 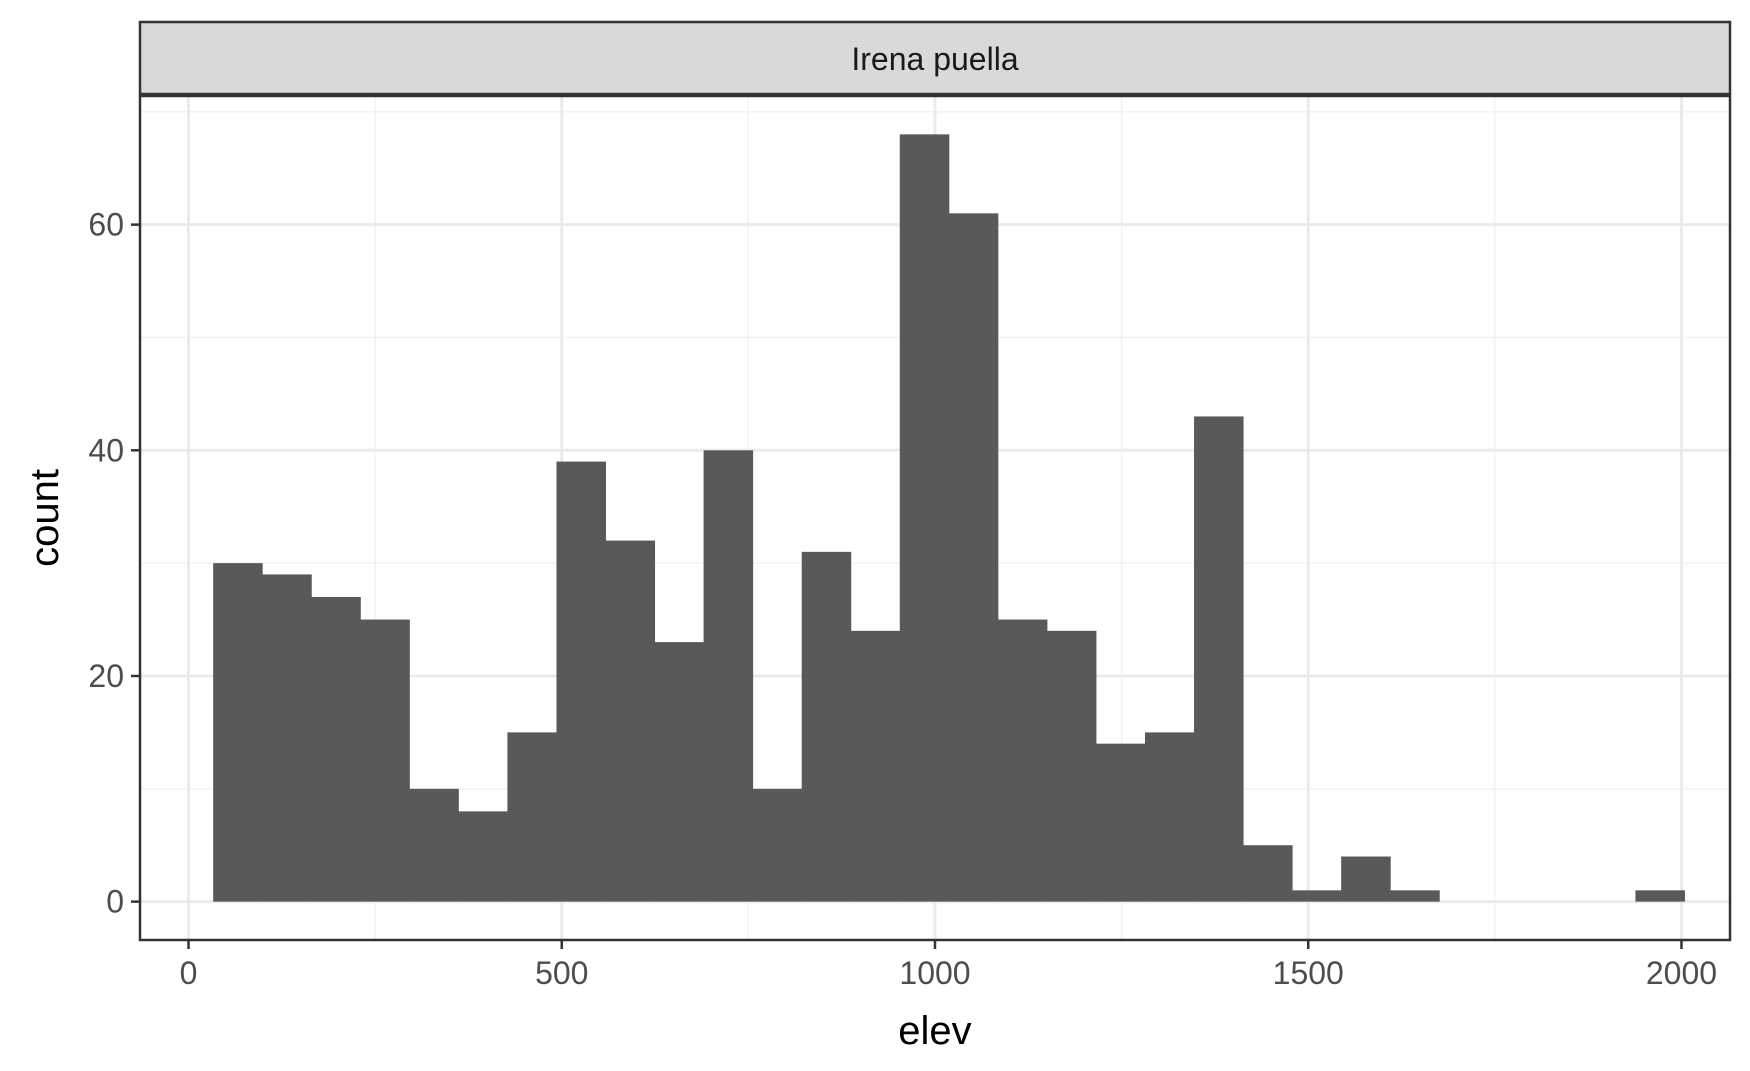 What do you see at coordinates (1681, 973) in the screenshot?
I see `x-tick-label: 2000` at bounding box center [1681, 973].